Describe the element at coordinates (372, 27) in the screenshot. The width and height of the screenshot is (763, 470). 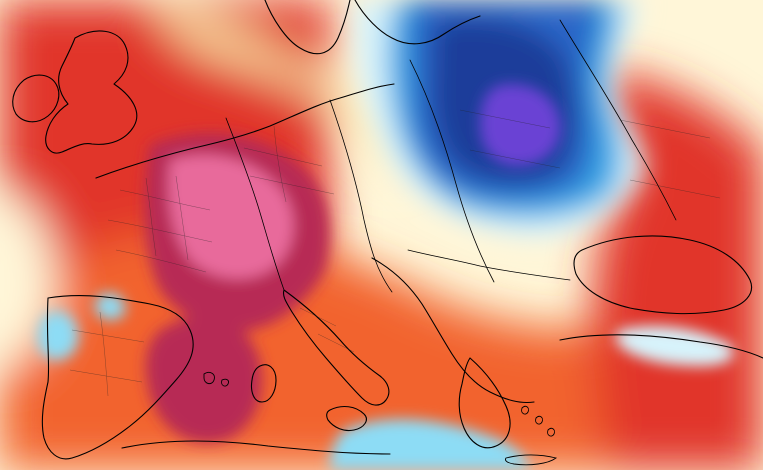
I see `coast-scandinavia` at that location.